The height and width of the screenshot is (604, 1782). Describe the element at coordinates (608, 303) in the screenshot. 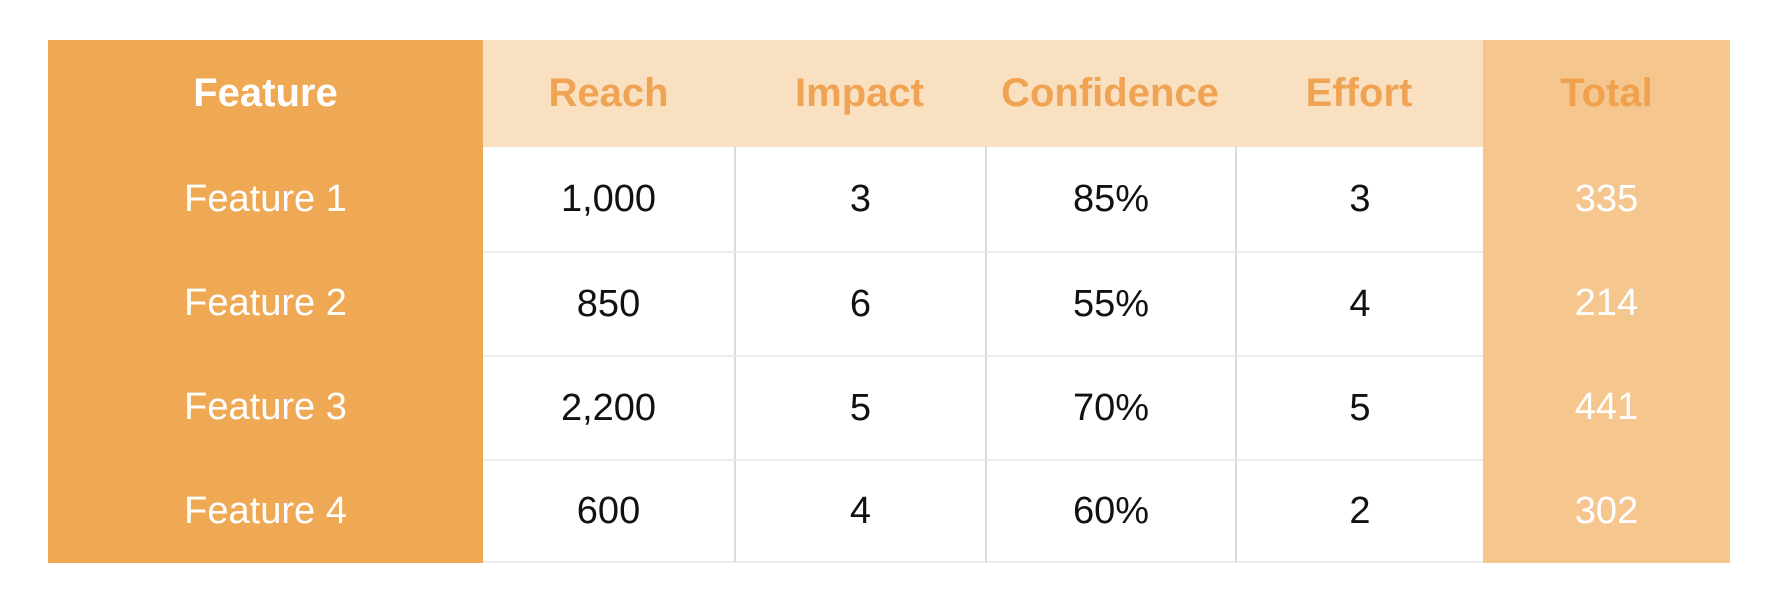

I see `cell-row2-reach: 850` at that location.